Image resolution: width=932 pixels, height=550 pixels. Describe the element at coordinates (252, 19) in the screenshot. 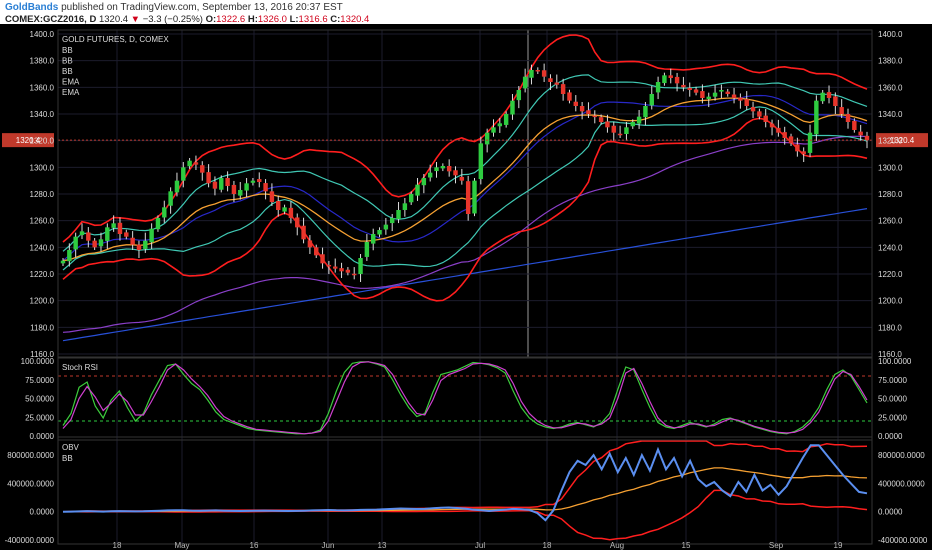

I see `high-label: H:` at that location.